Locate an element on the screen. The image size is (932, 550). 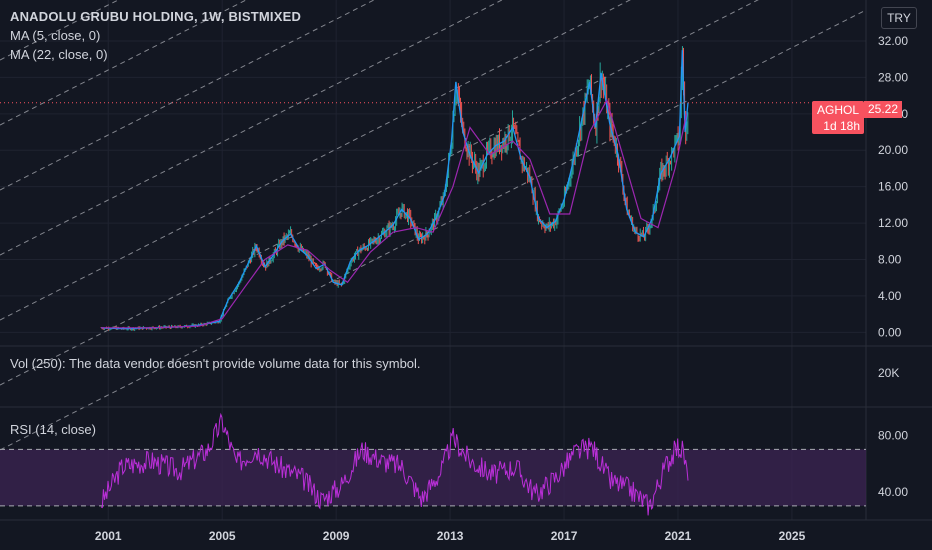
time-tick-label: 2009 is located at coordinates (336, 536).